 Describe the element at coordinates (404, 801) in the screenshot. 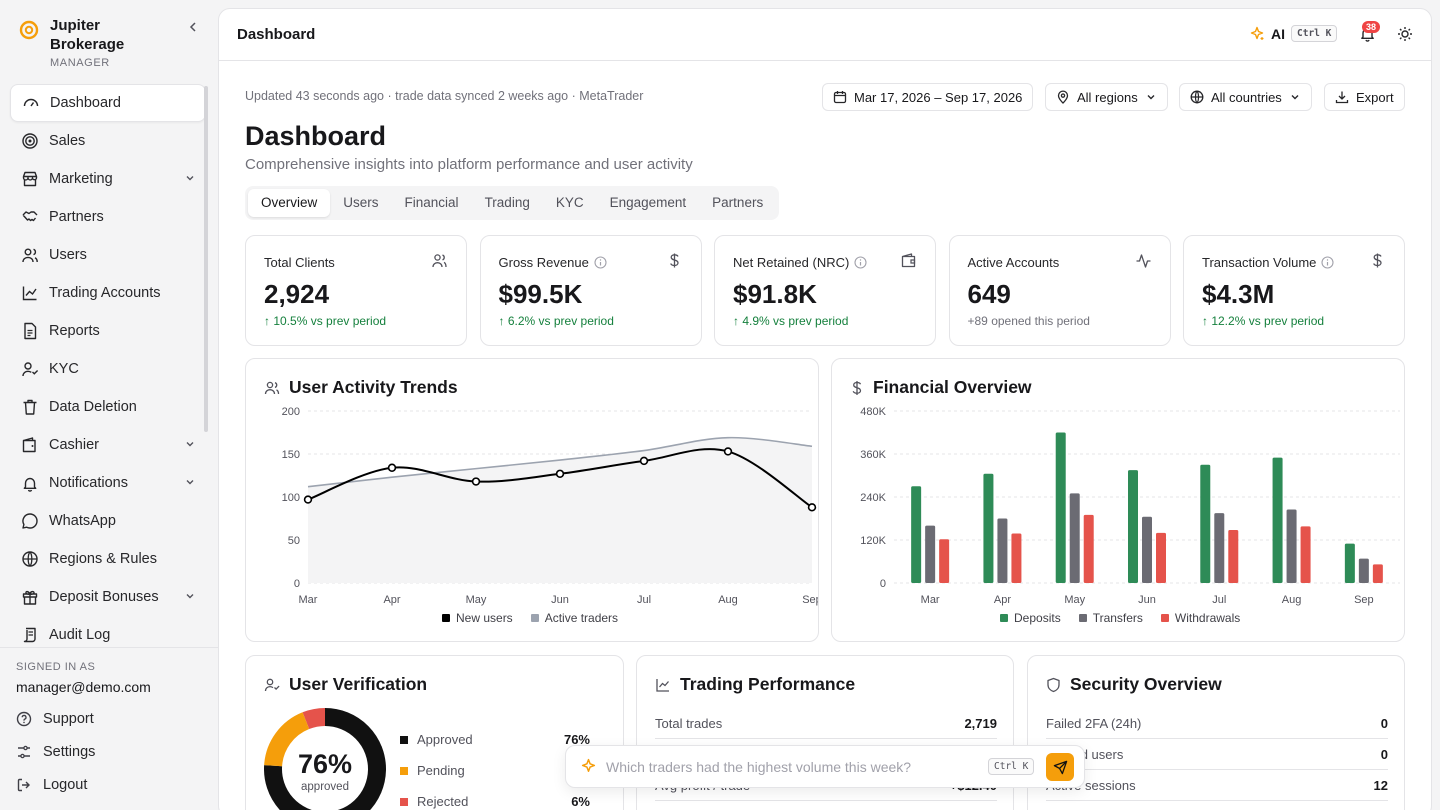

I see `legend-swatch` at that location.